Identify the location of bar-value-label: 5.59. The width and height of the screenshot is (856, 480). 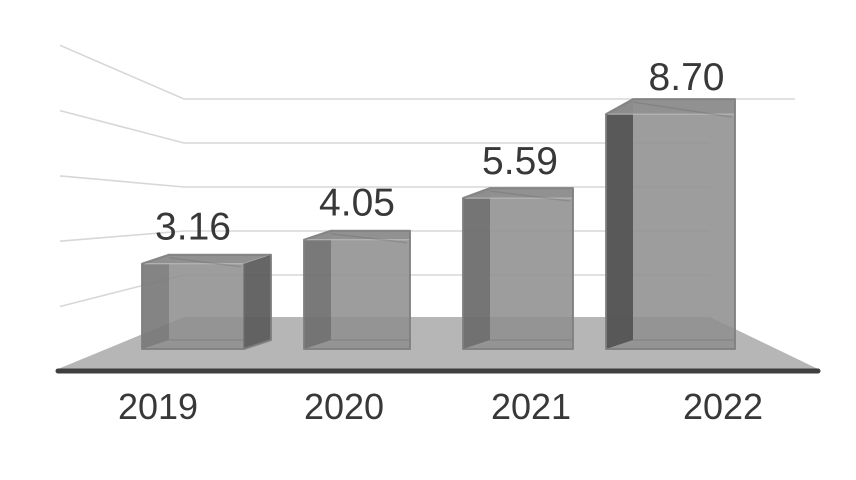
(520, 161).